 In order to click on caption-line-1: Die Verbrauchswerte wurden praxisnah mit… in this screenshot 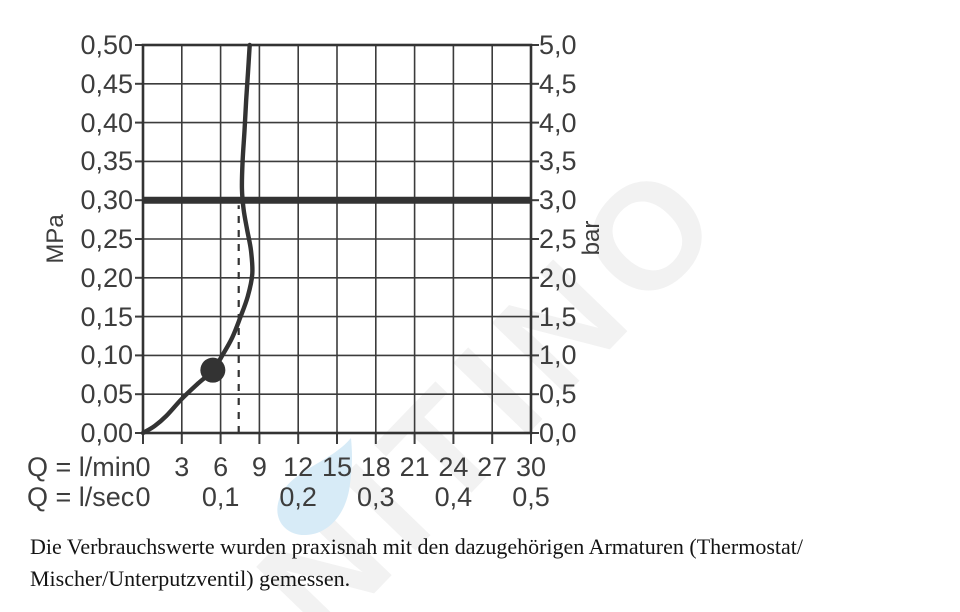, I will do `click(416, 546)`.